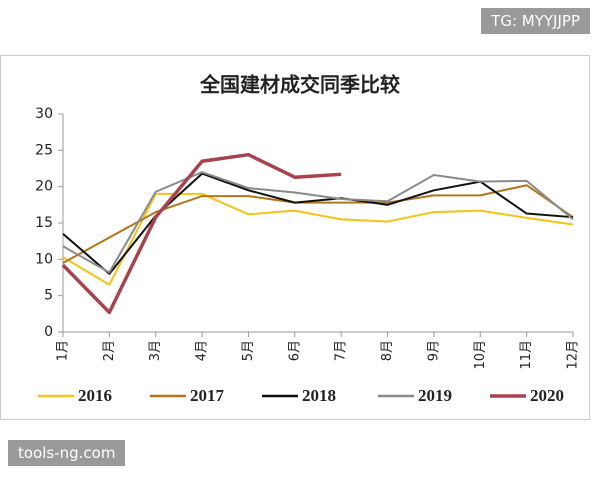 The image size is (600, 480). I want to click on x-tick-label: 8月, so click(387, 350).